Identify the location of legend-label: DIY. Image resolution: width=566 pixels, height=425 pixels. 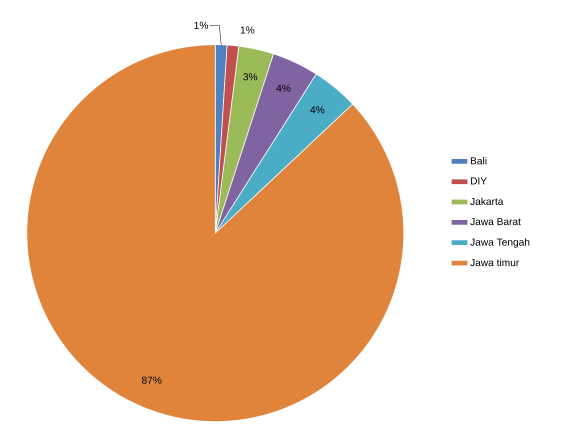
(478, 181).